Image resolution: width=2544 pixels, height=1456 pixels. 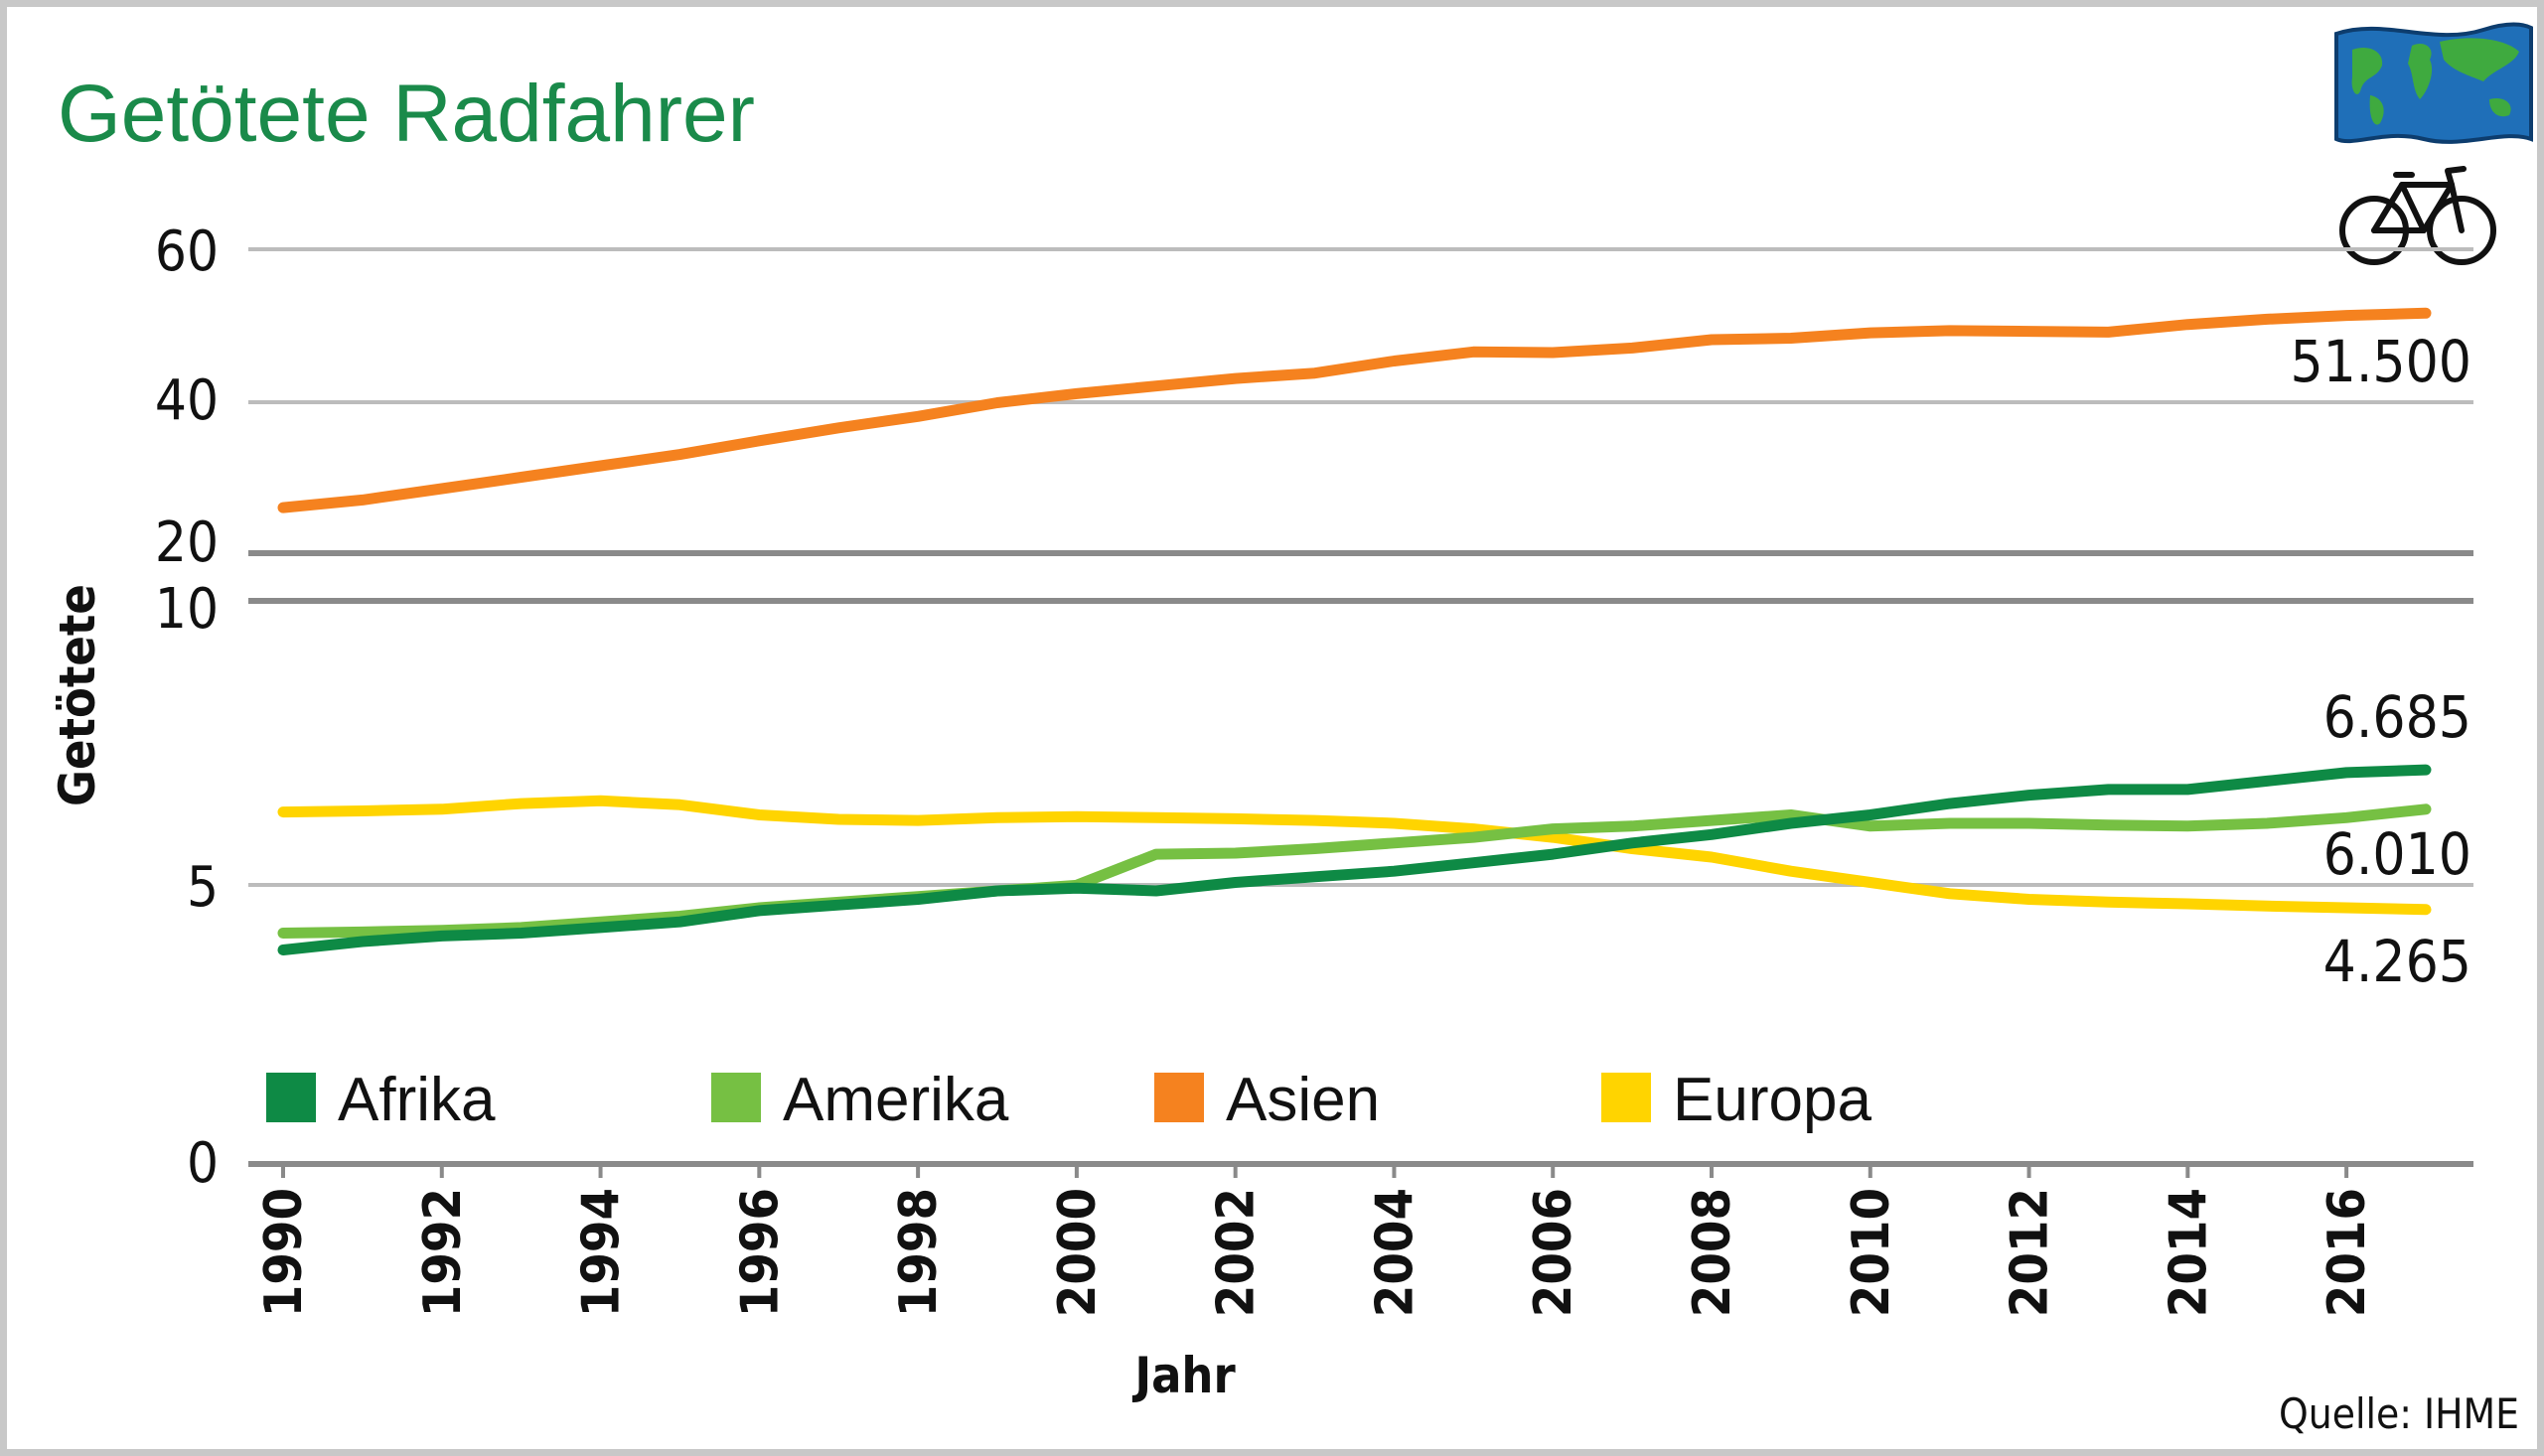 I want to click on end-label-afrika: 6.685, so click(x=2397, y=717).